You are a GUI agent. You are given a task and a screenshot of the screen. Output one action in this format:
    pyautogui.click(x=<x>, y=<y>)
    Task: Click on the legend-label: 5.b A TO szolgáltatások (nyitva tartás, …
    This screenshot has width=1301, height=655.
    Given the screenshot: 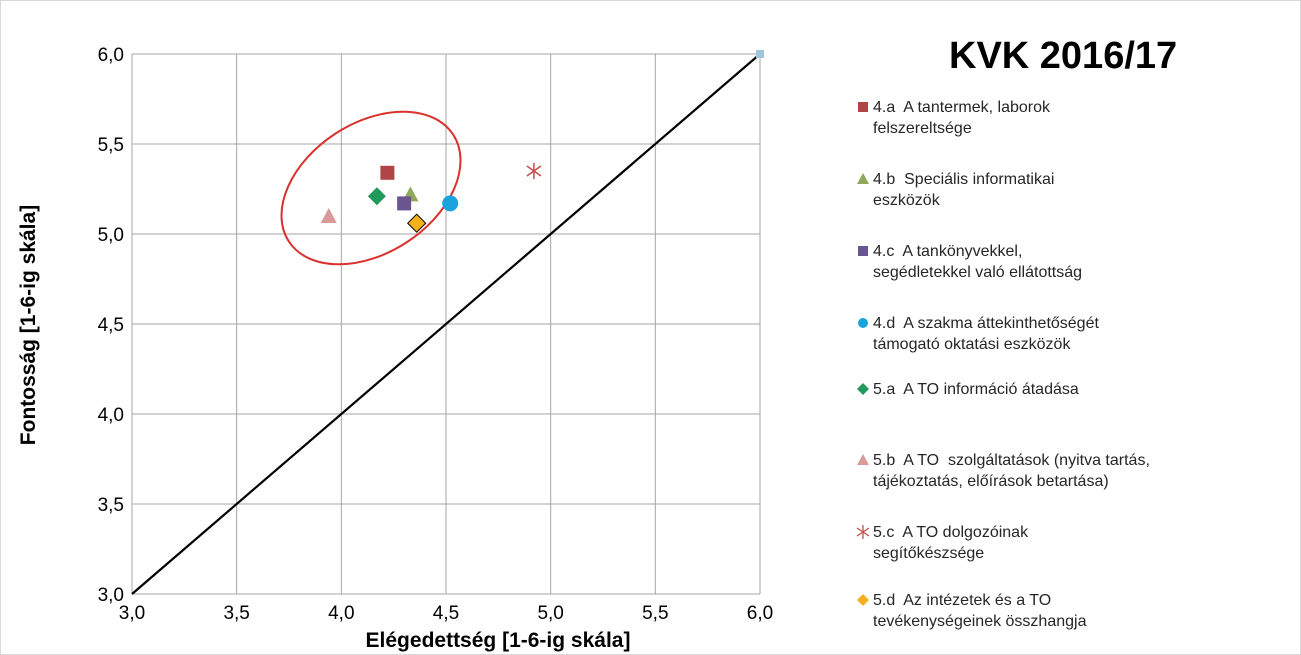 What is the action you would take?
    pyautogui.click(x=1011, y=471)
    